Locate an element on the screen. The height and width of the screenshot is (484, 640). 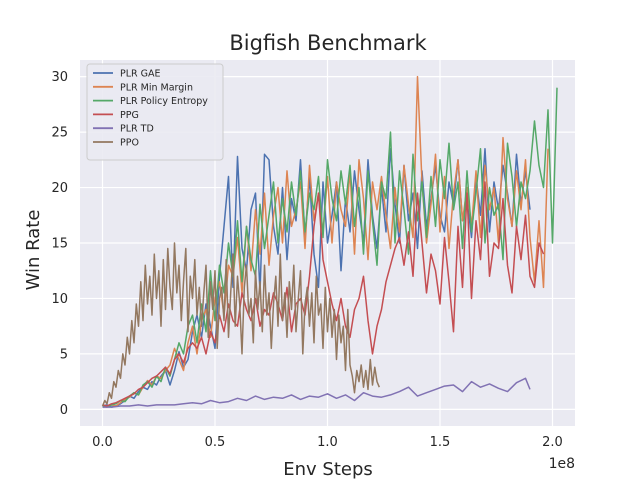
x-tick-label: 2.0 is located at coordinates (552, 442).